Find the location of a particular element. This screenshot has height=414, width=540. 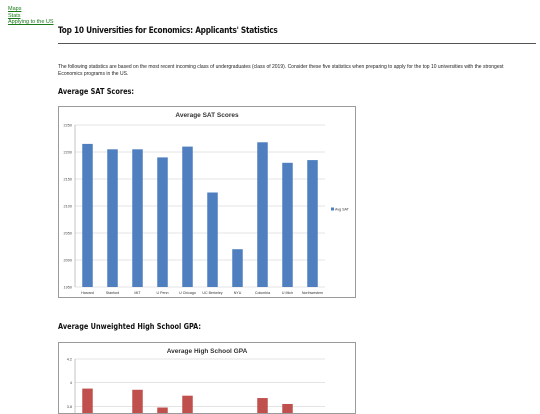

chart-title: Average SAT Scores is located at coordinates (207, 115).